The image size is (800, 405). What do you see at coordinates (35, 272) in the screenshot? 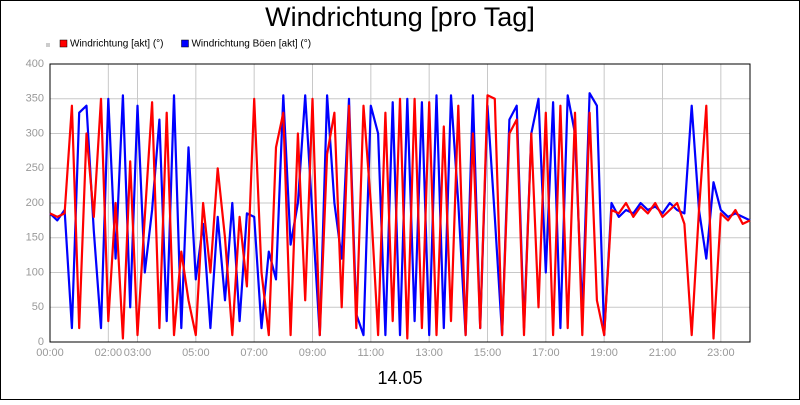
I see `y-tick-label: 100` at bounding box center [35, 272].